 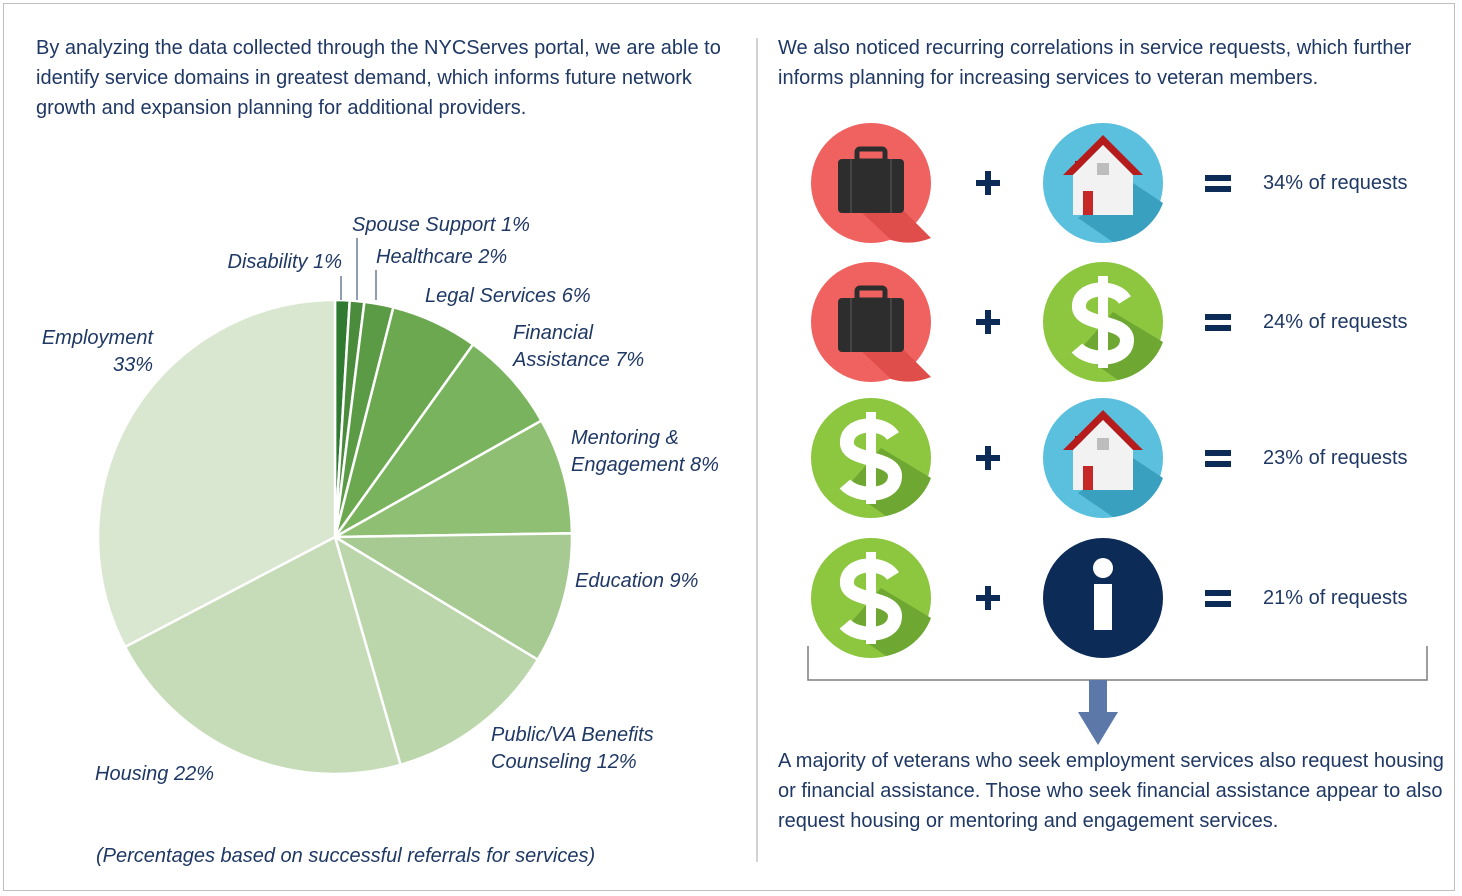 What do you see at coordinates (630, 360) in the screenshot?
I see `slice-value: 7%` at bounding box center [630, 360].